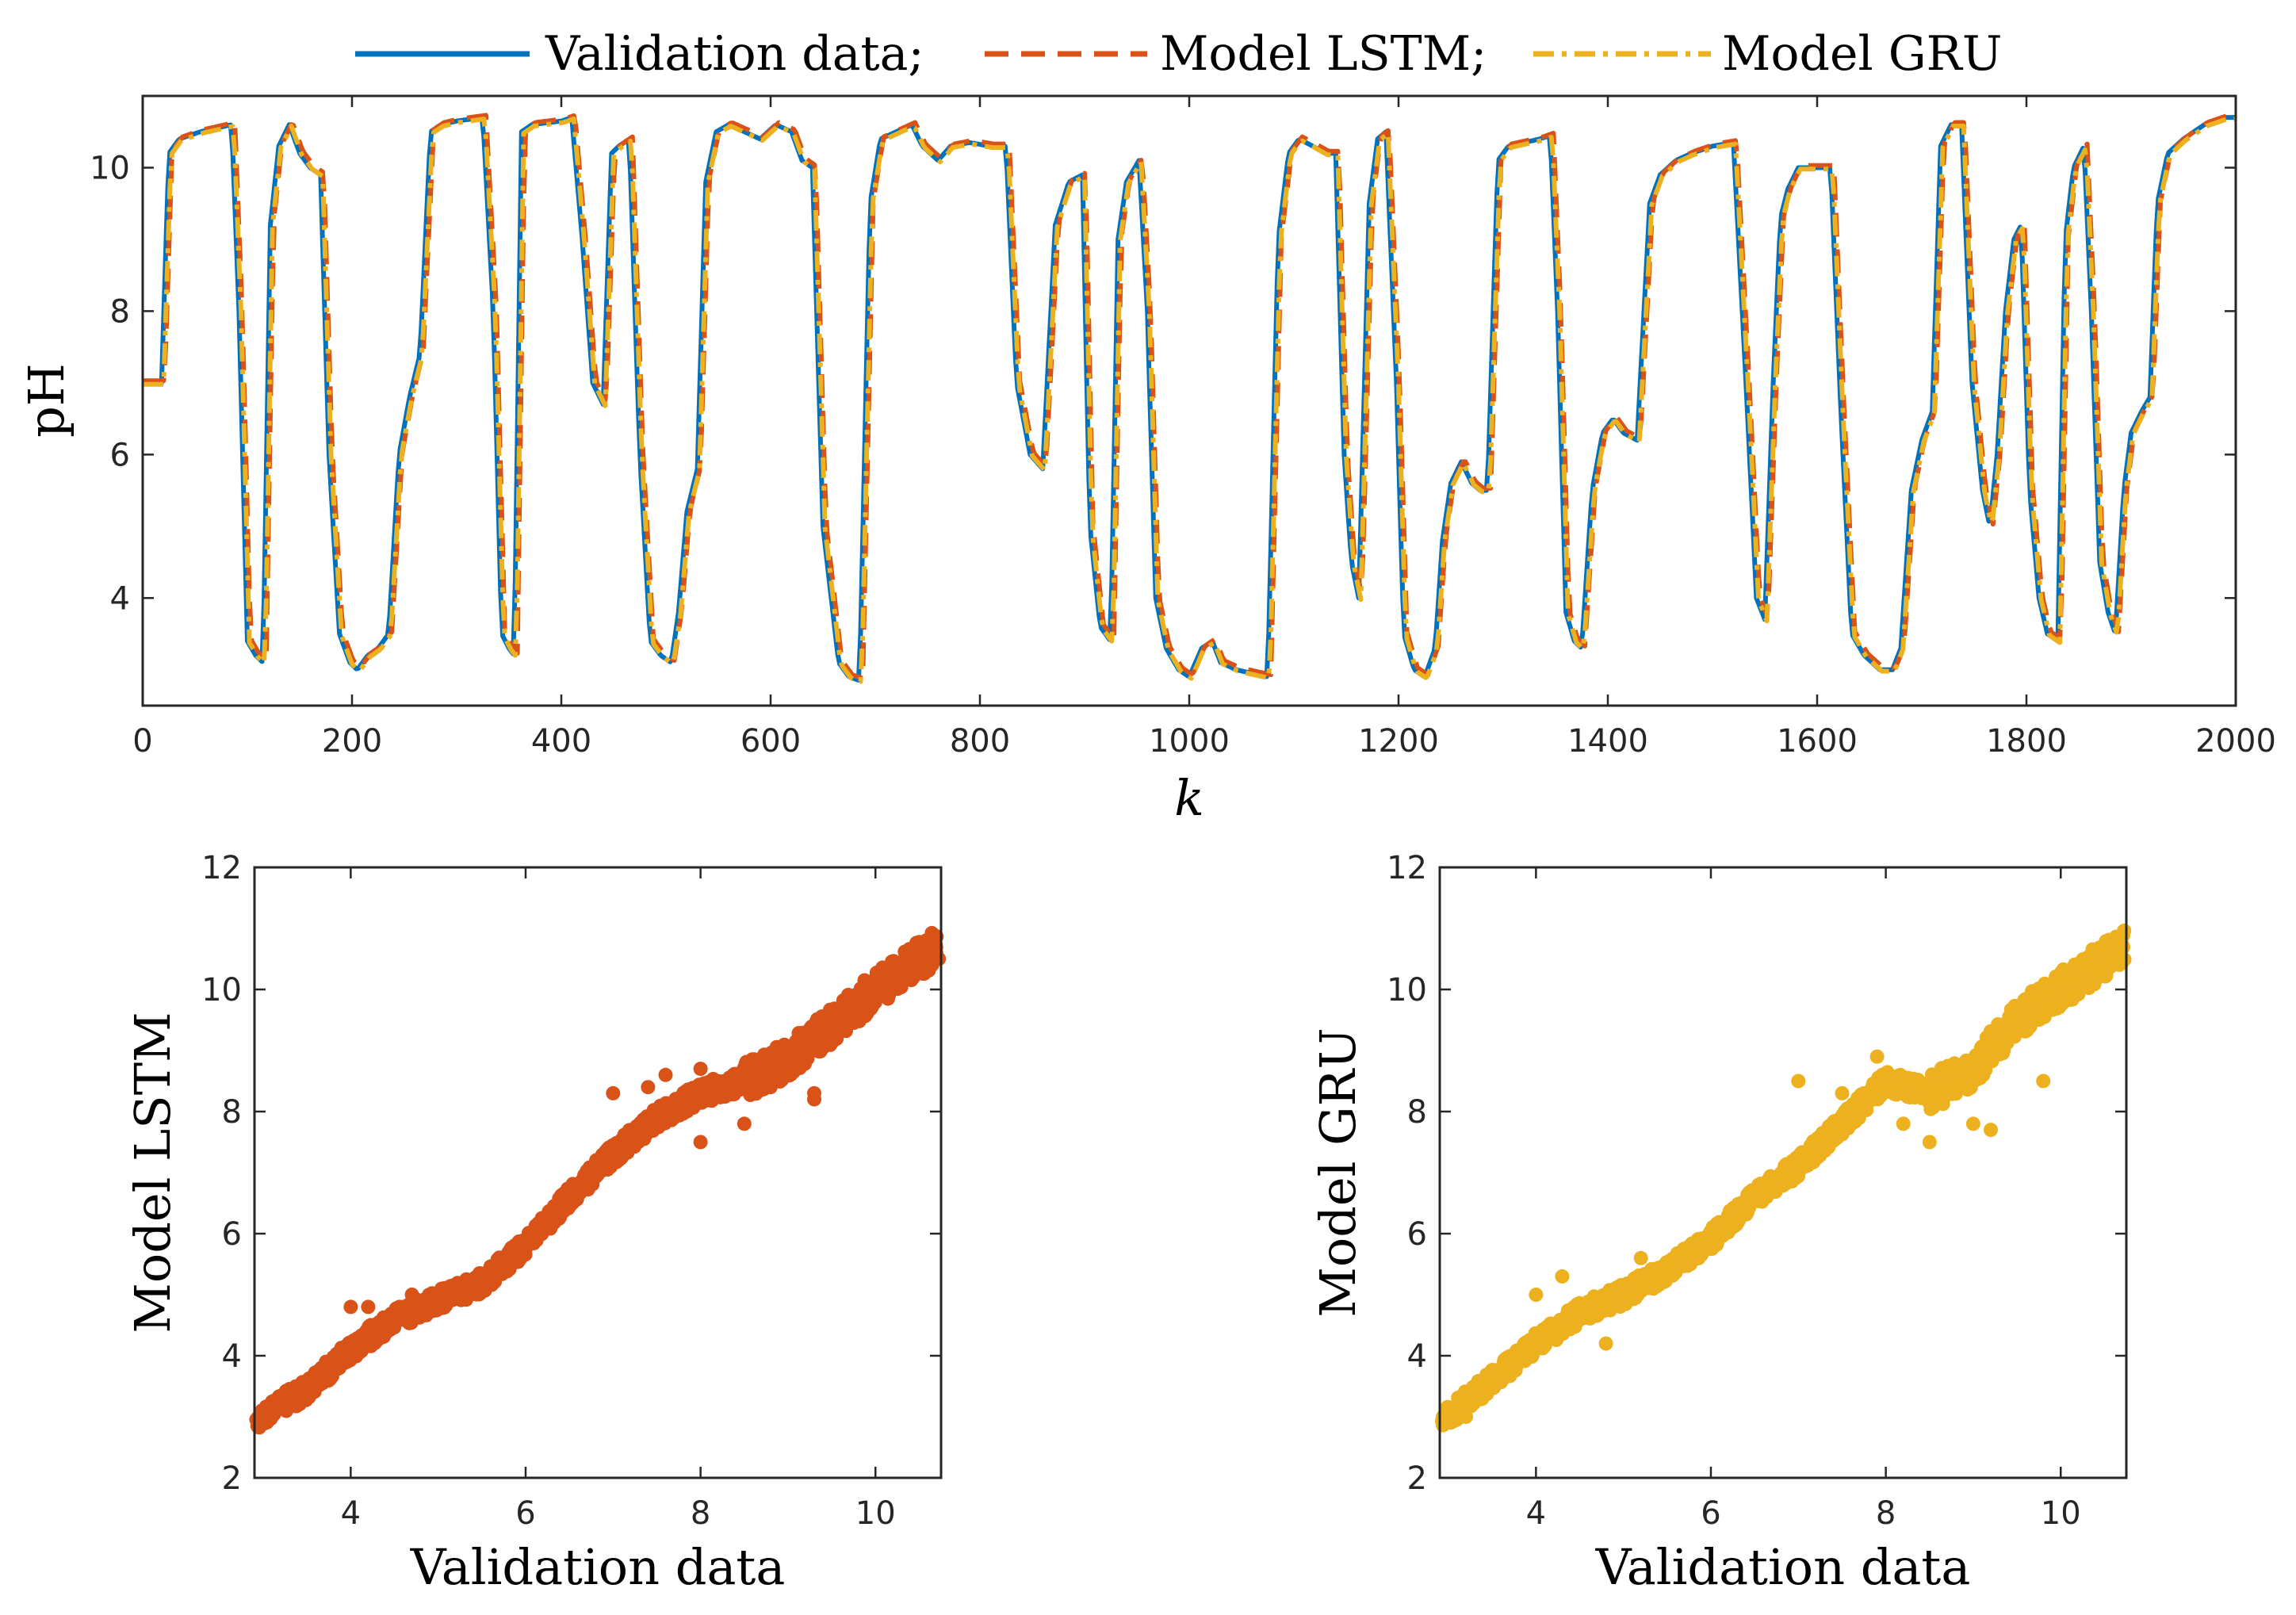 The width and height of the screenshot is (2296, 1615). Describe the element at coordinates (1417, 1234) in the screenshot. I see `scatter-gru-ytick-label: 6` at that location.